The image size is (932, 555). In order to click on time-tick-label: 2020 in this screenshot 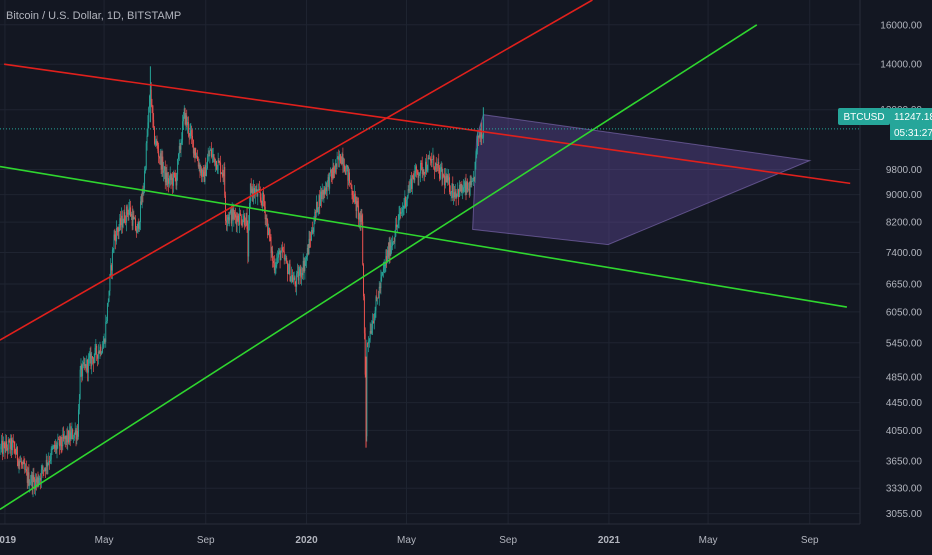, I will do `click(306, 540)`.